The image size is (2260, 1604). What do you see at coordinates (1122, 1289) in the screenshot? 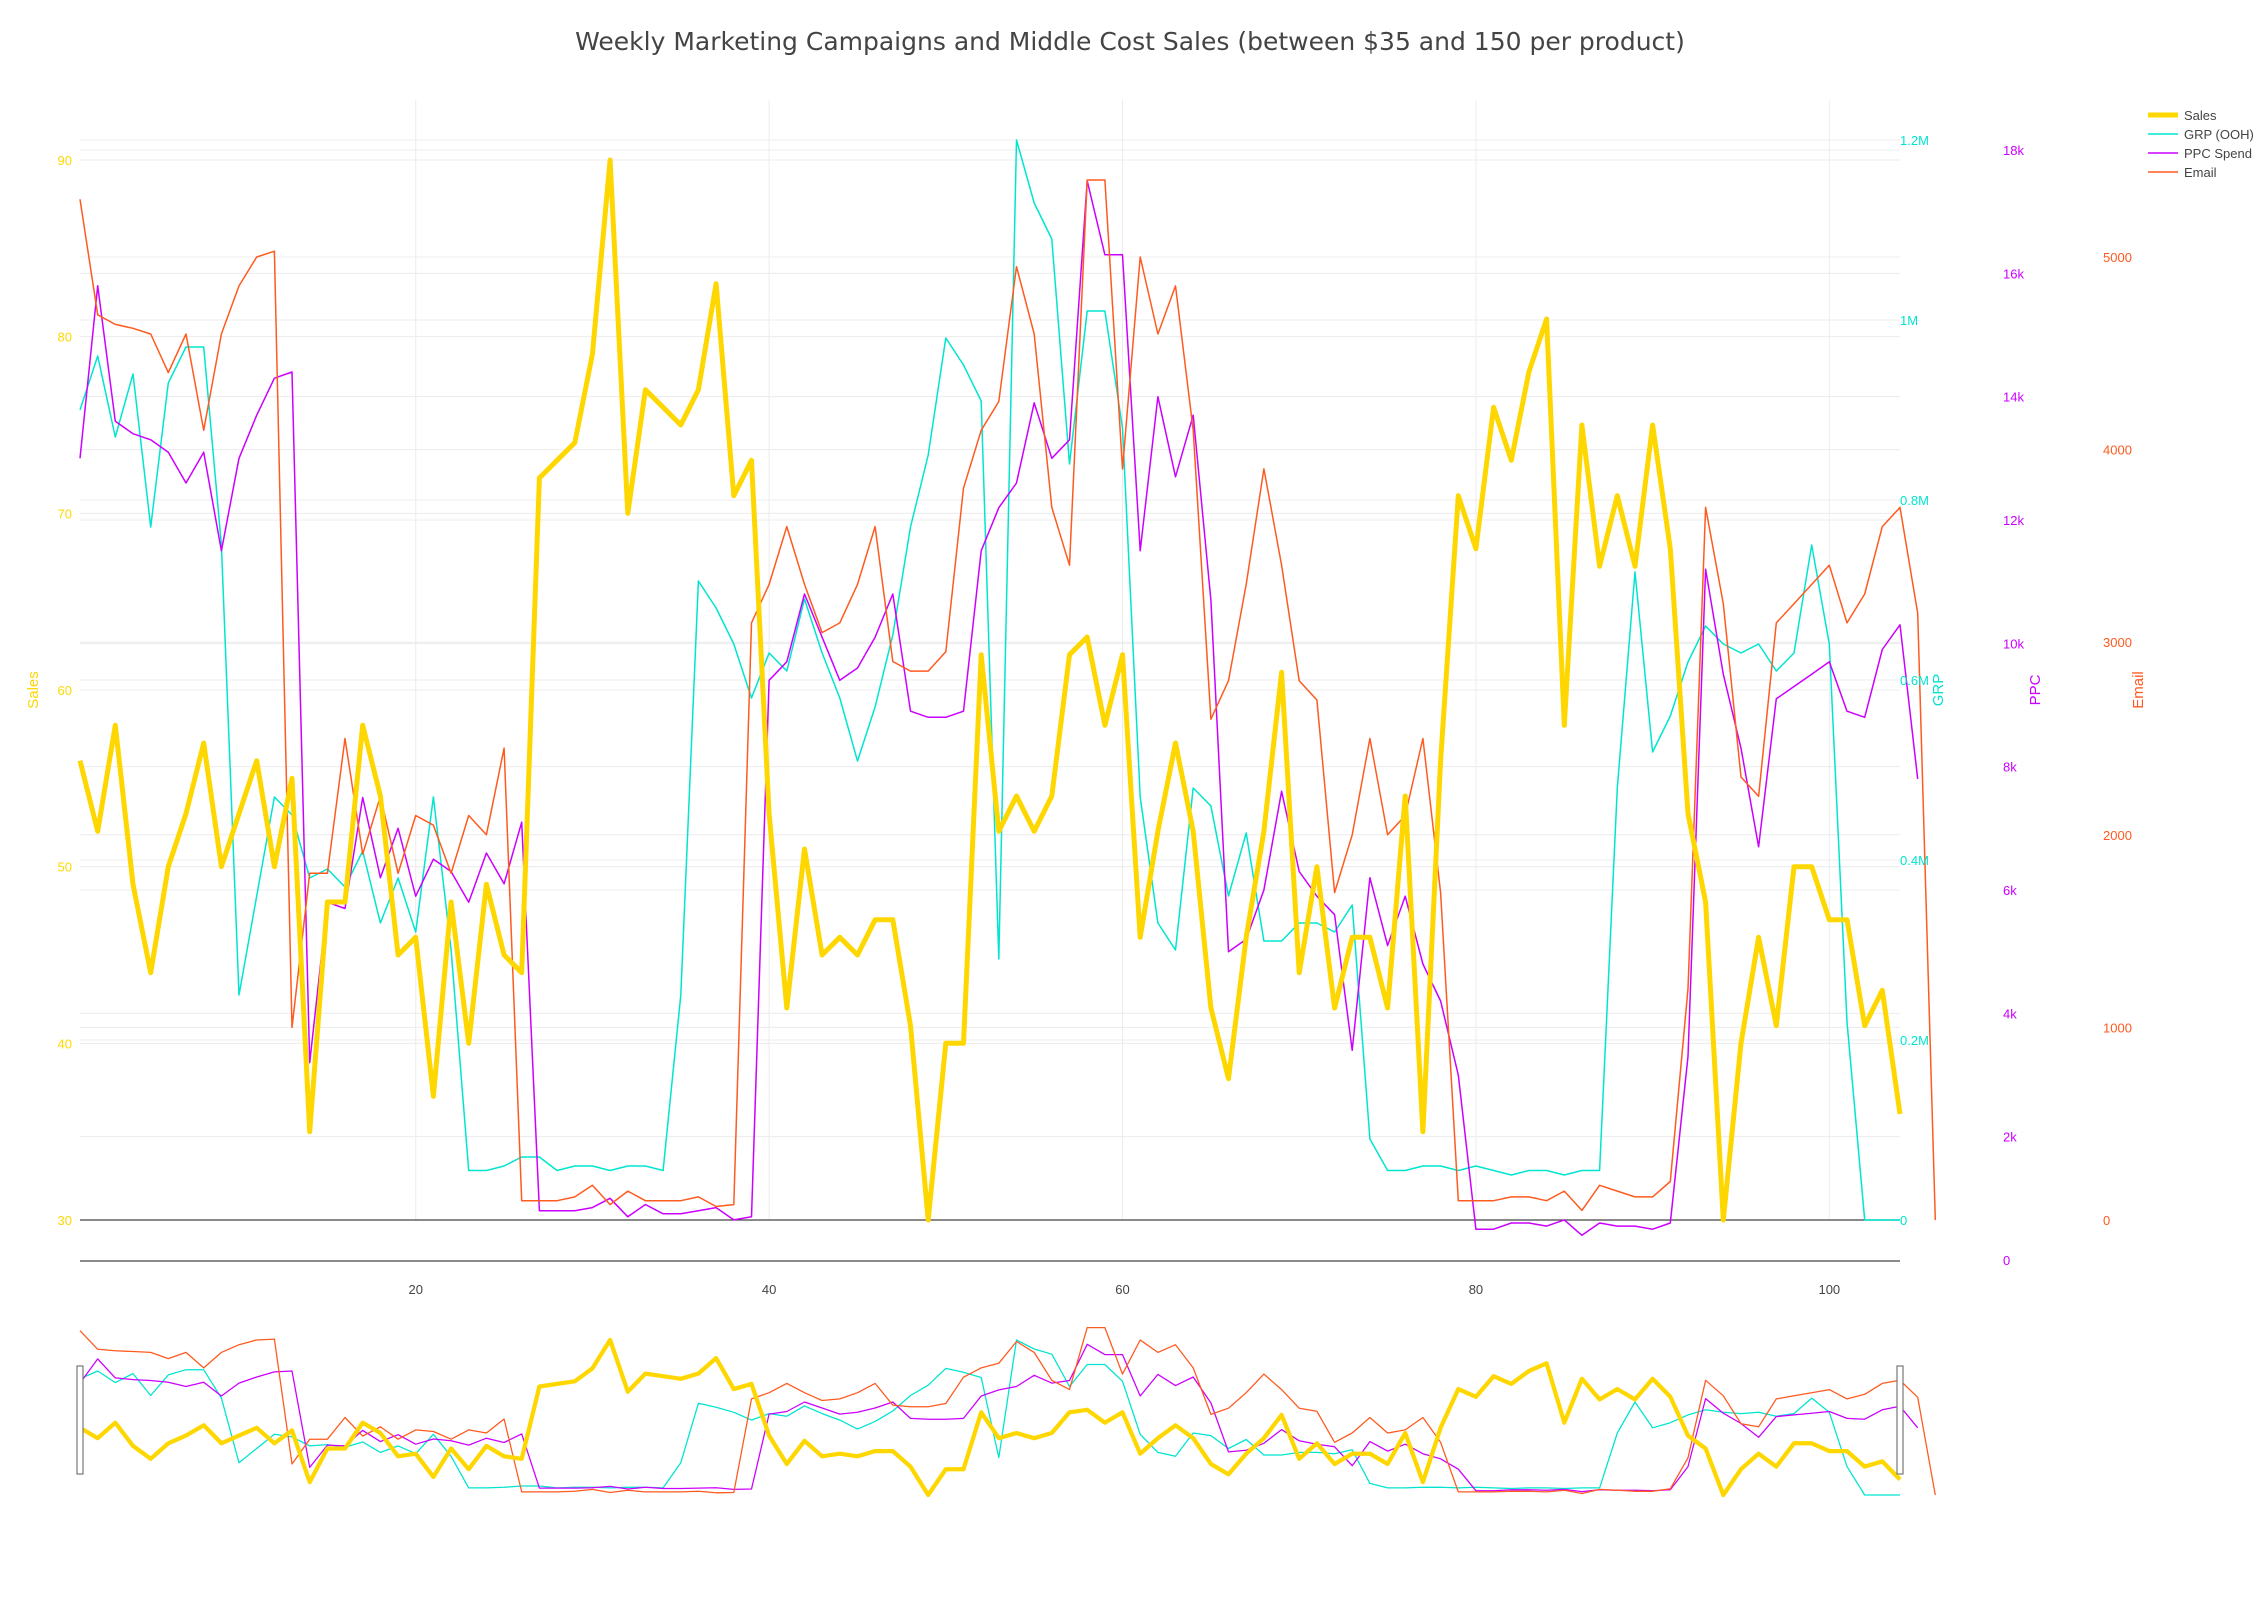
I see `x-tick-label: 60` at bounding box center [1122, 1289].